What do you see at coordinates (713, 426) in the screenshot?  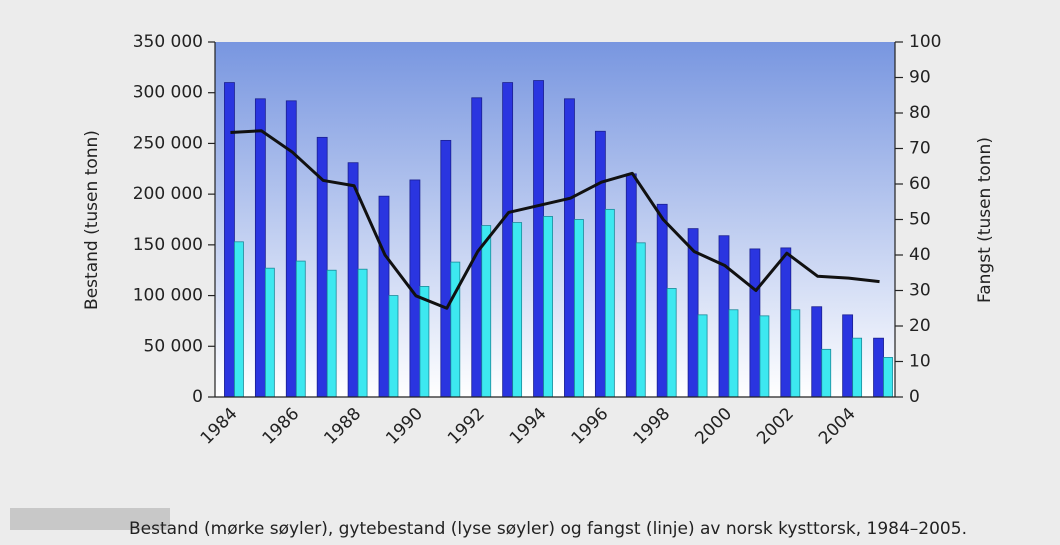 I see `x-tick-label: 2000` at bounding box center [713, 426].